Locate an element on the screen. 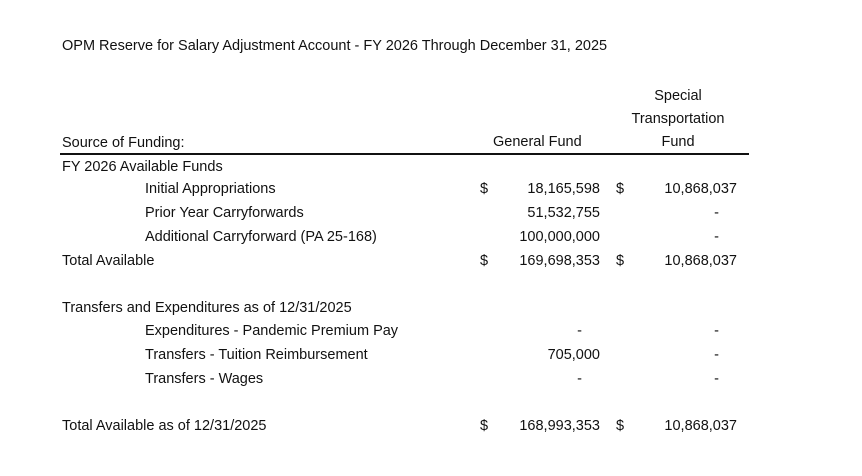  row-label: FY 2026 Available Funds is located at coordinates (142, 167).